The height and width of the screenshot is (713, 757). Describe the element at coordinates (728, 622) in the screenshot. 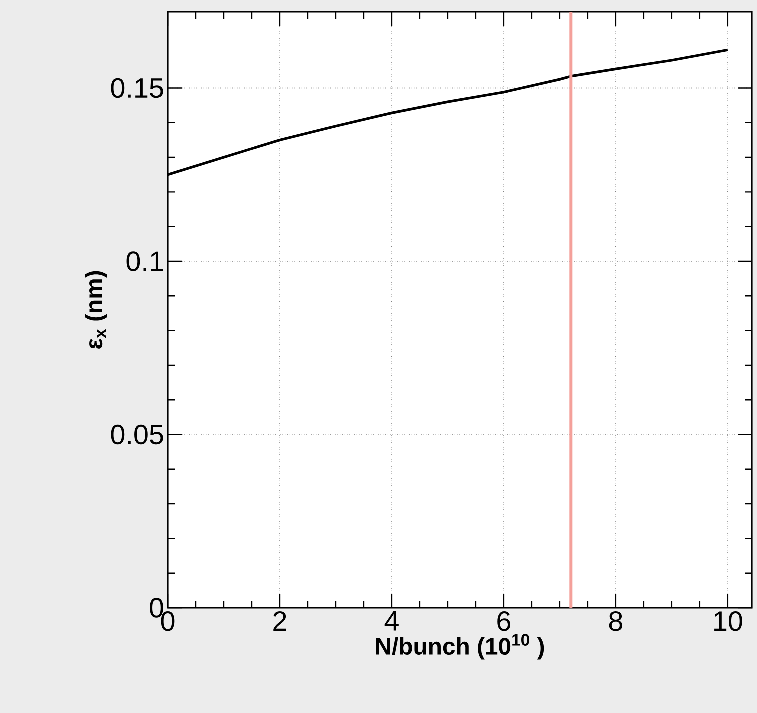

I see `x-tick-label: 10` at that location.